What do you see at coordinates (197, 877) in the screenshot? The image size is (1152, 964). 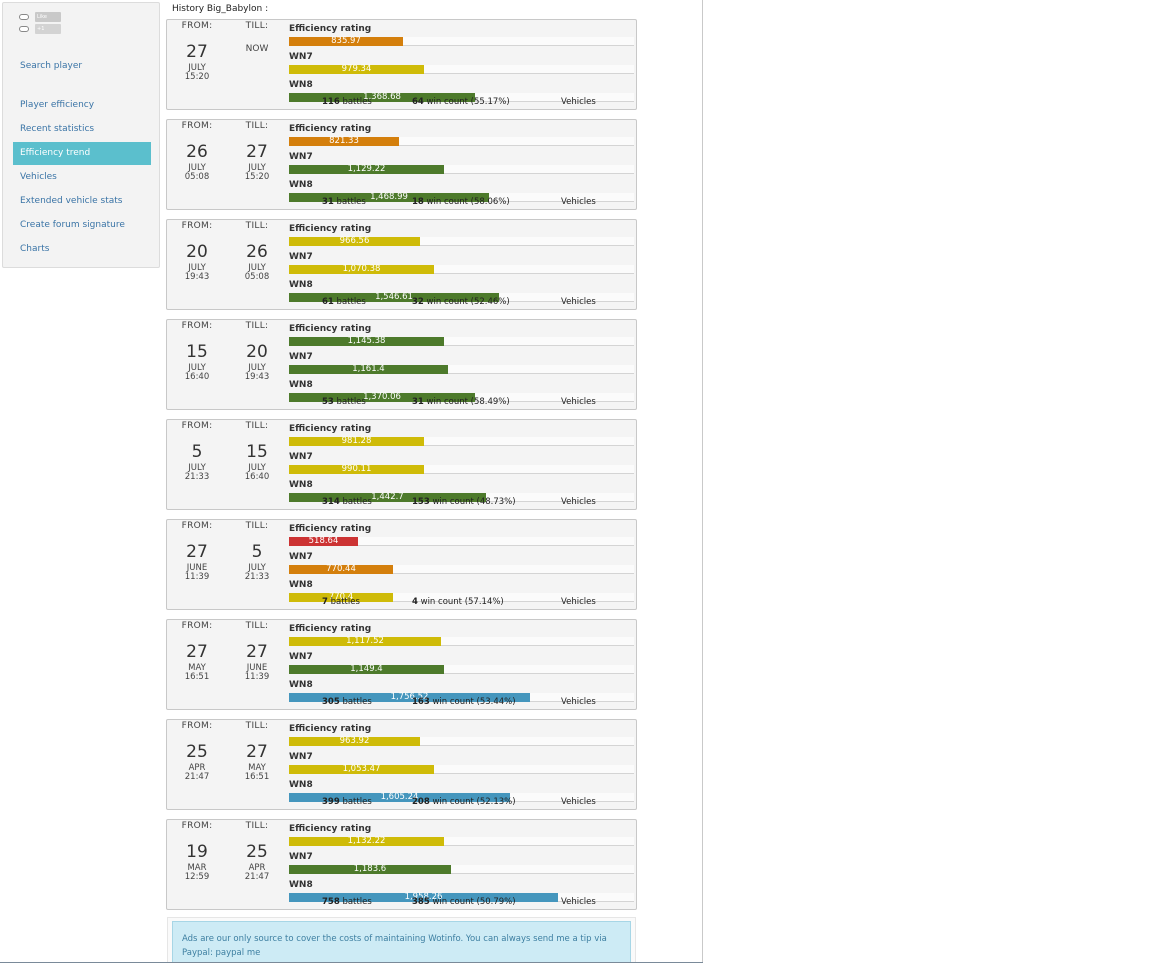 I see `from-time: 12:59` at bounding box center [197, 877].